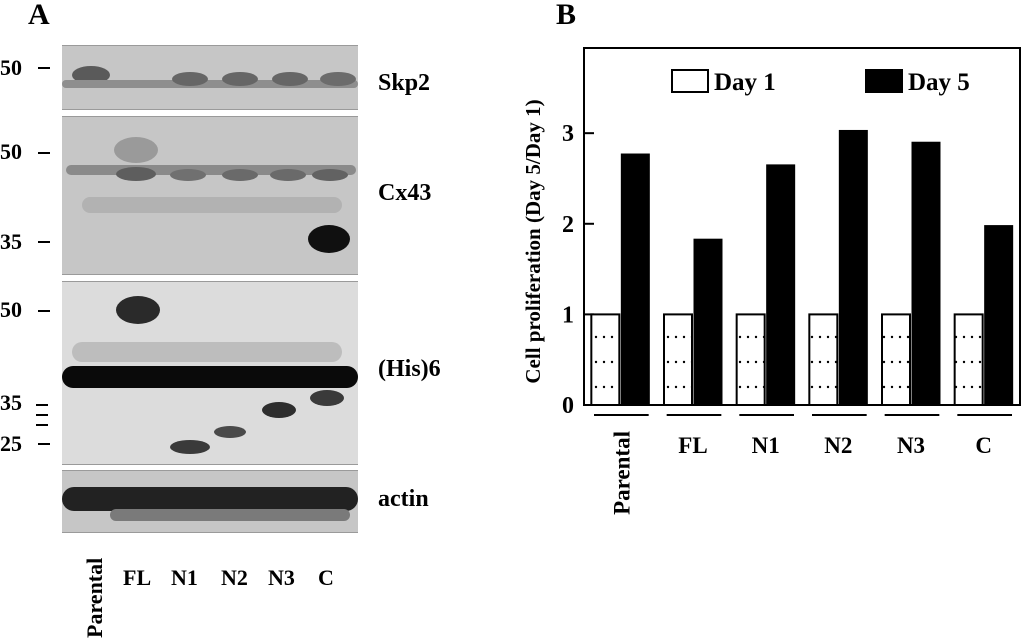 The height and width of the screenshot is (641, 1024). Describe the element at coordinates (210, 77) in the screenshot. I see `blot-skp2` at that location.